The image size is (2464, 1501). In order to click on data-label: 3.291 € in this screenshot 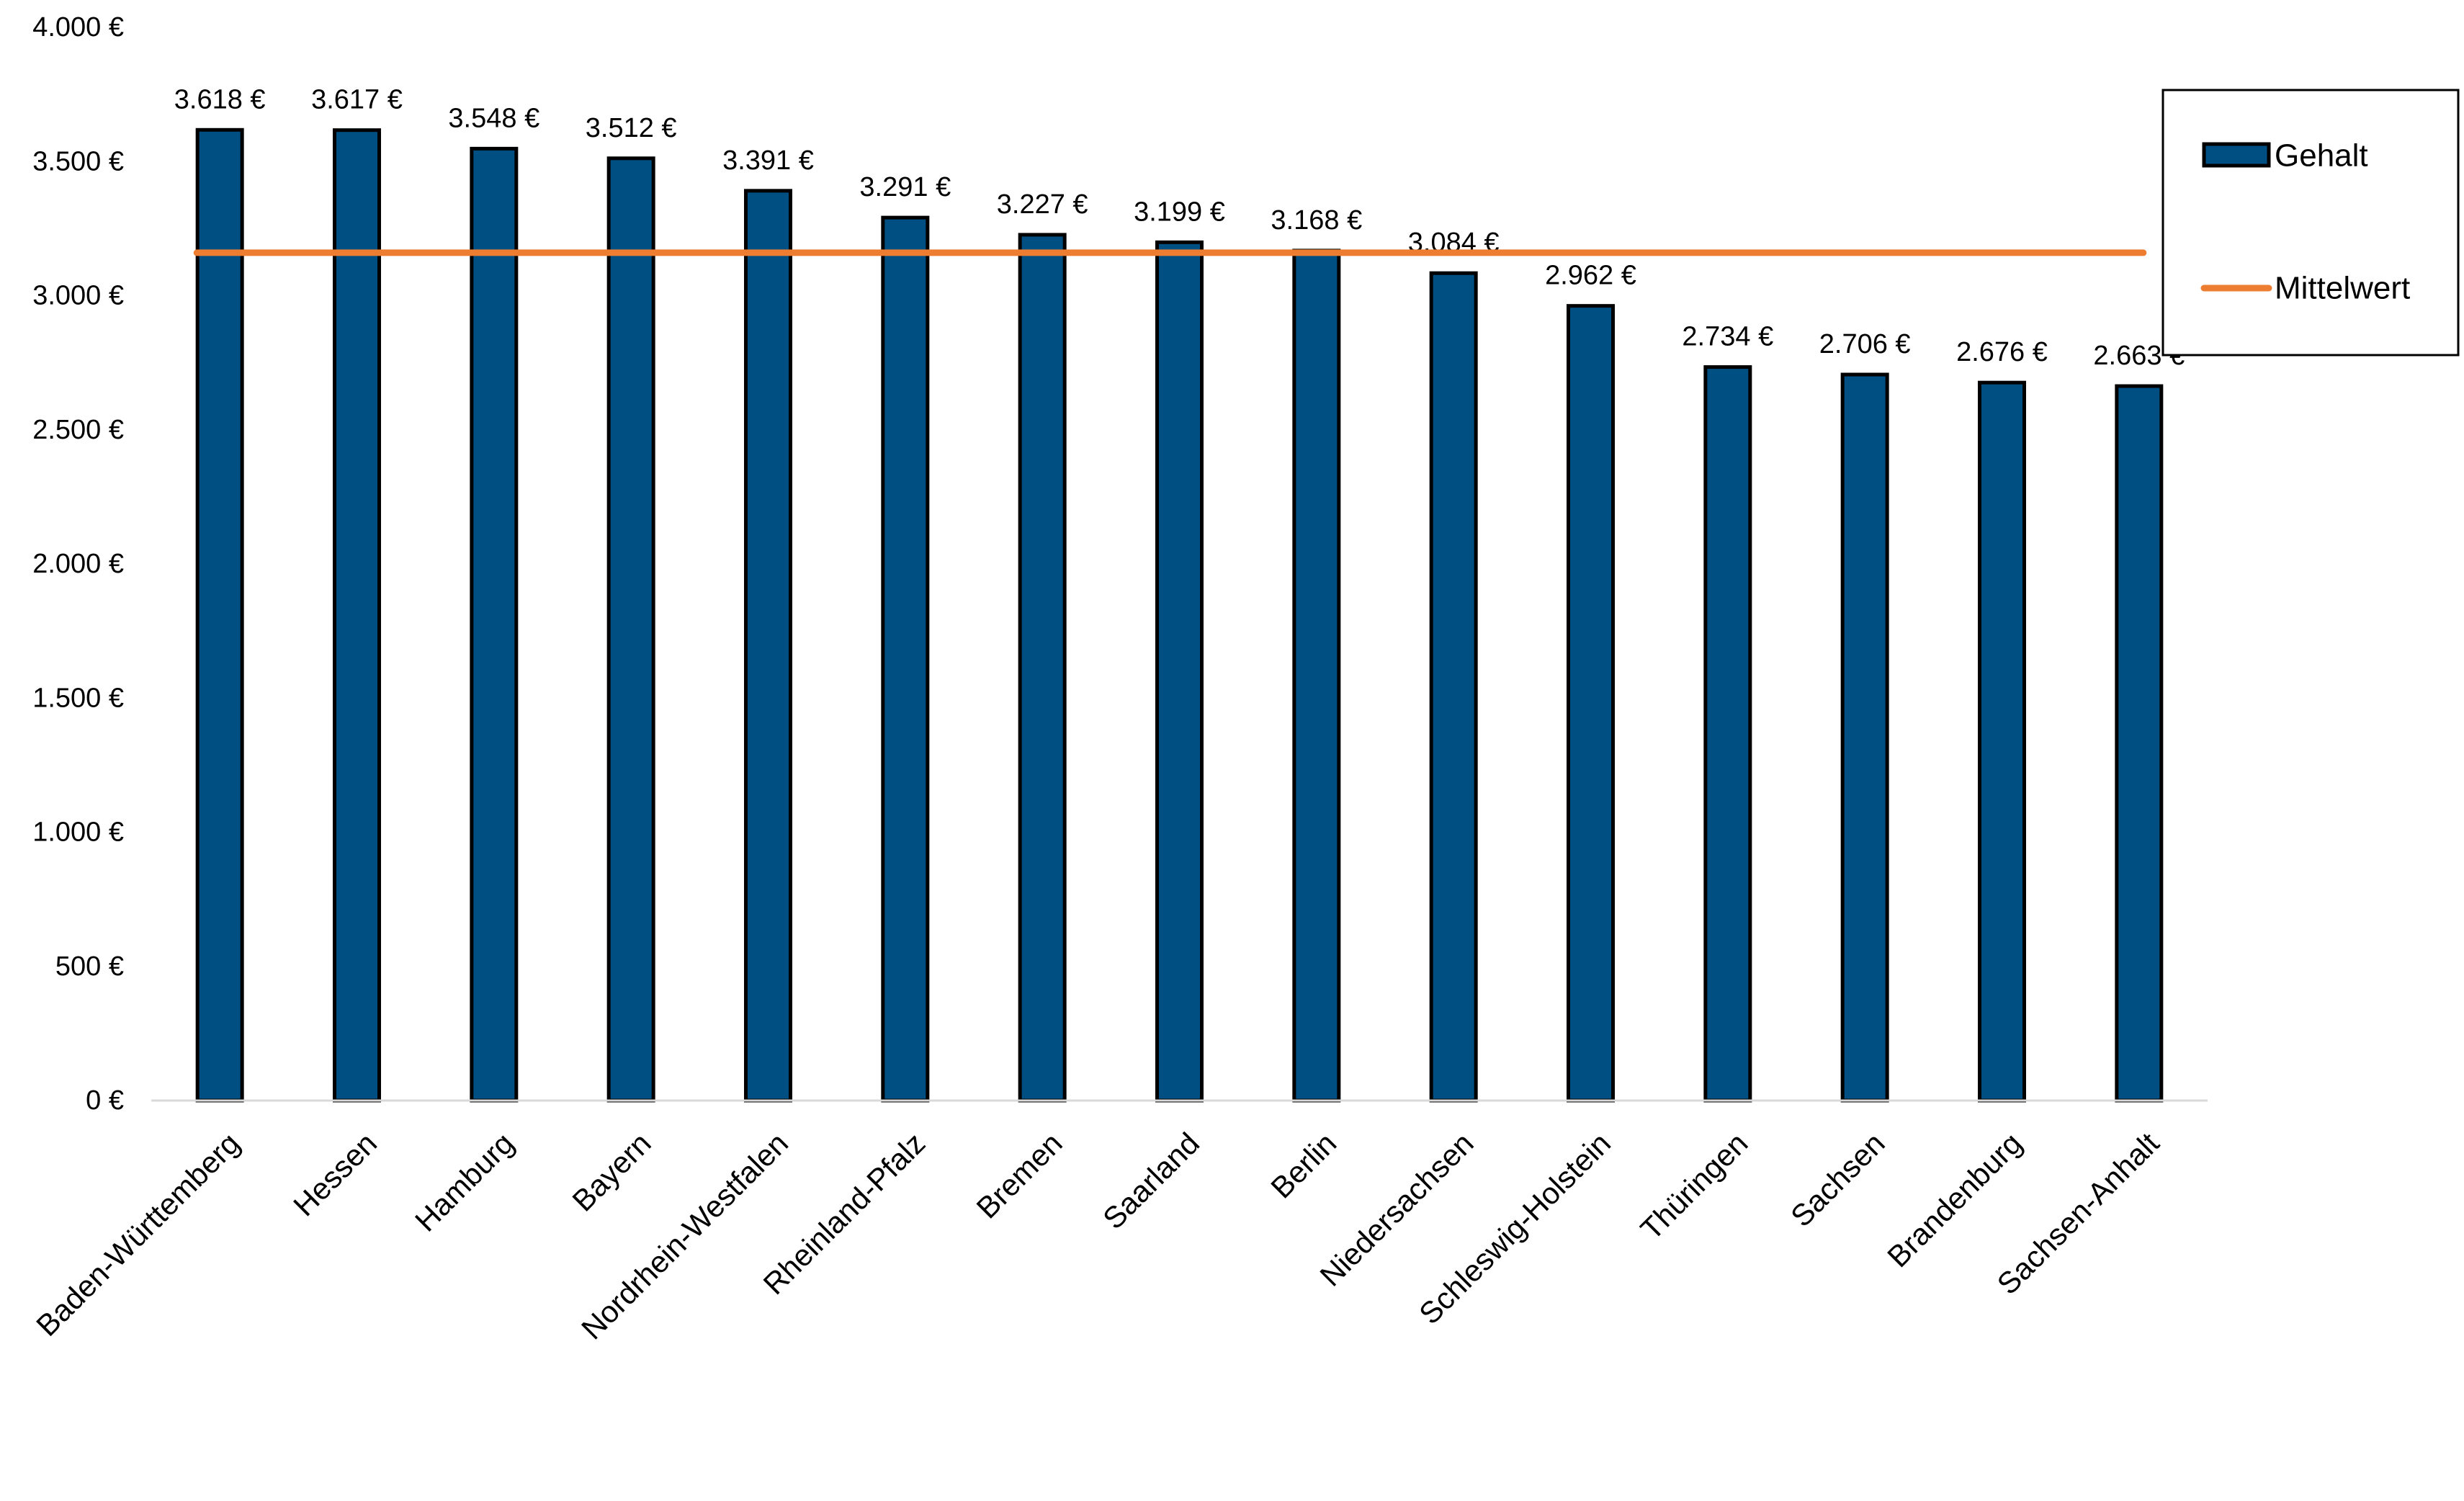, I will do `click(905, 187)`.